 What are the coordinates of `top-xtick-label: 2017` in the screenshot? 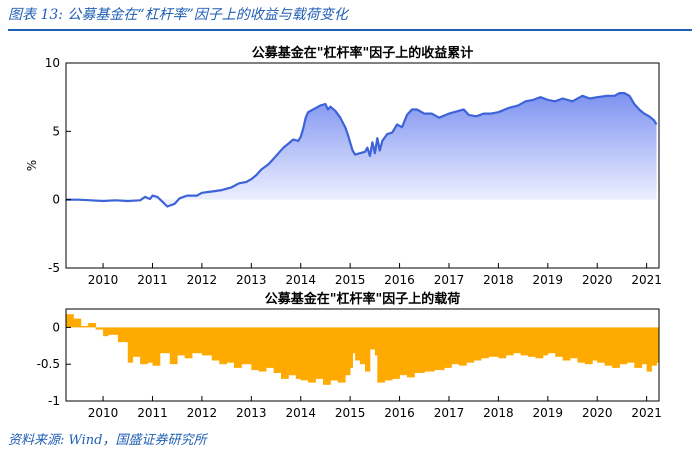 It's located at (449, 280).